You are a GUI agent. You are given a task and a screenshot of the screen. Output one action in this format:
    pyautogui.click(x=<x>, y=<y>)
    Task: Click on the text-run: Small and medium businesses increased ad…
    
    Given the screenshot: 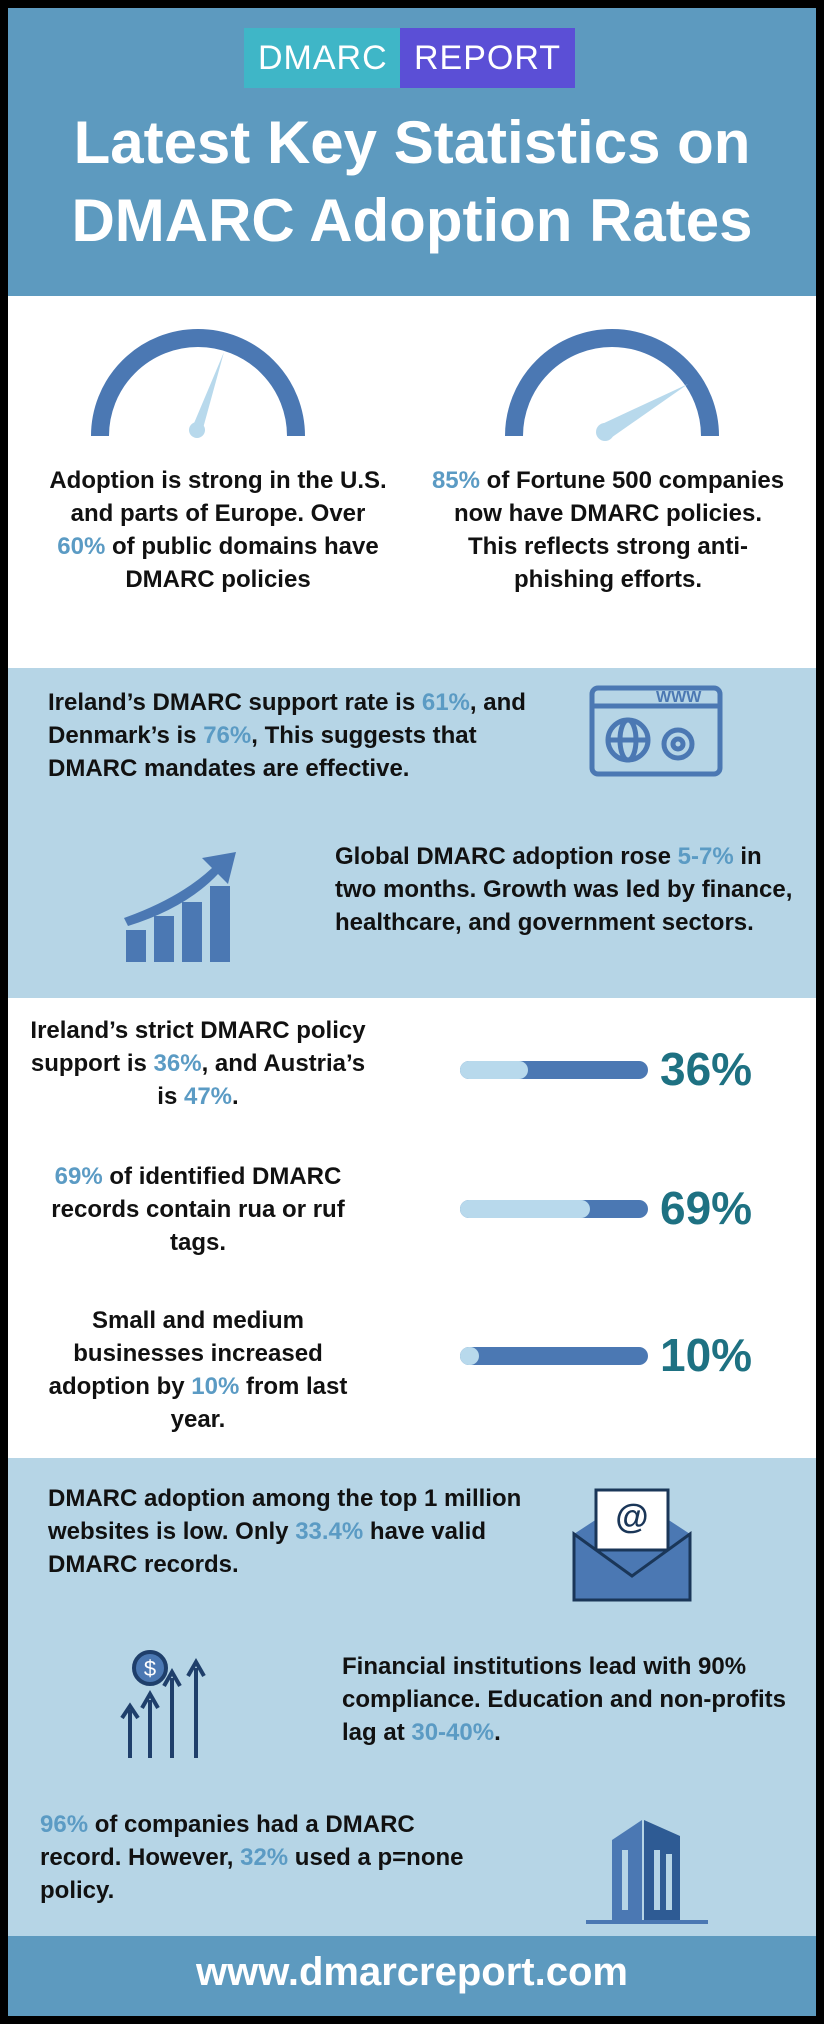 What is the action you would take?
    pyautogui.click(x=185, y=1353)
    